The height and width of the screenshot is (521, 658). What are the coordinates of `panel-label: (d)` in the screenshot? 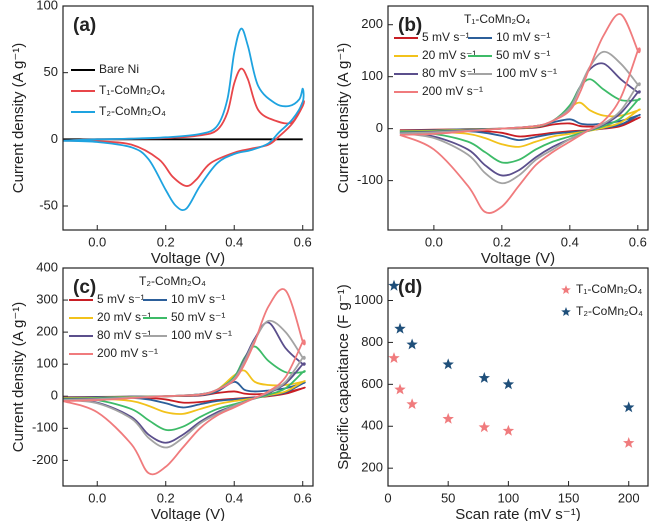 It's located at (410, 287).